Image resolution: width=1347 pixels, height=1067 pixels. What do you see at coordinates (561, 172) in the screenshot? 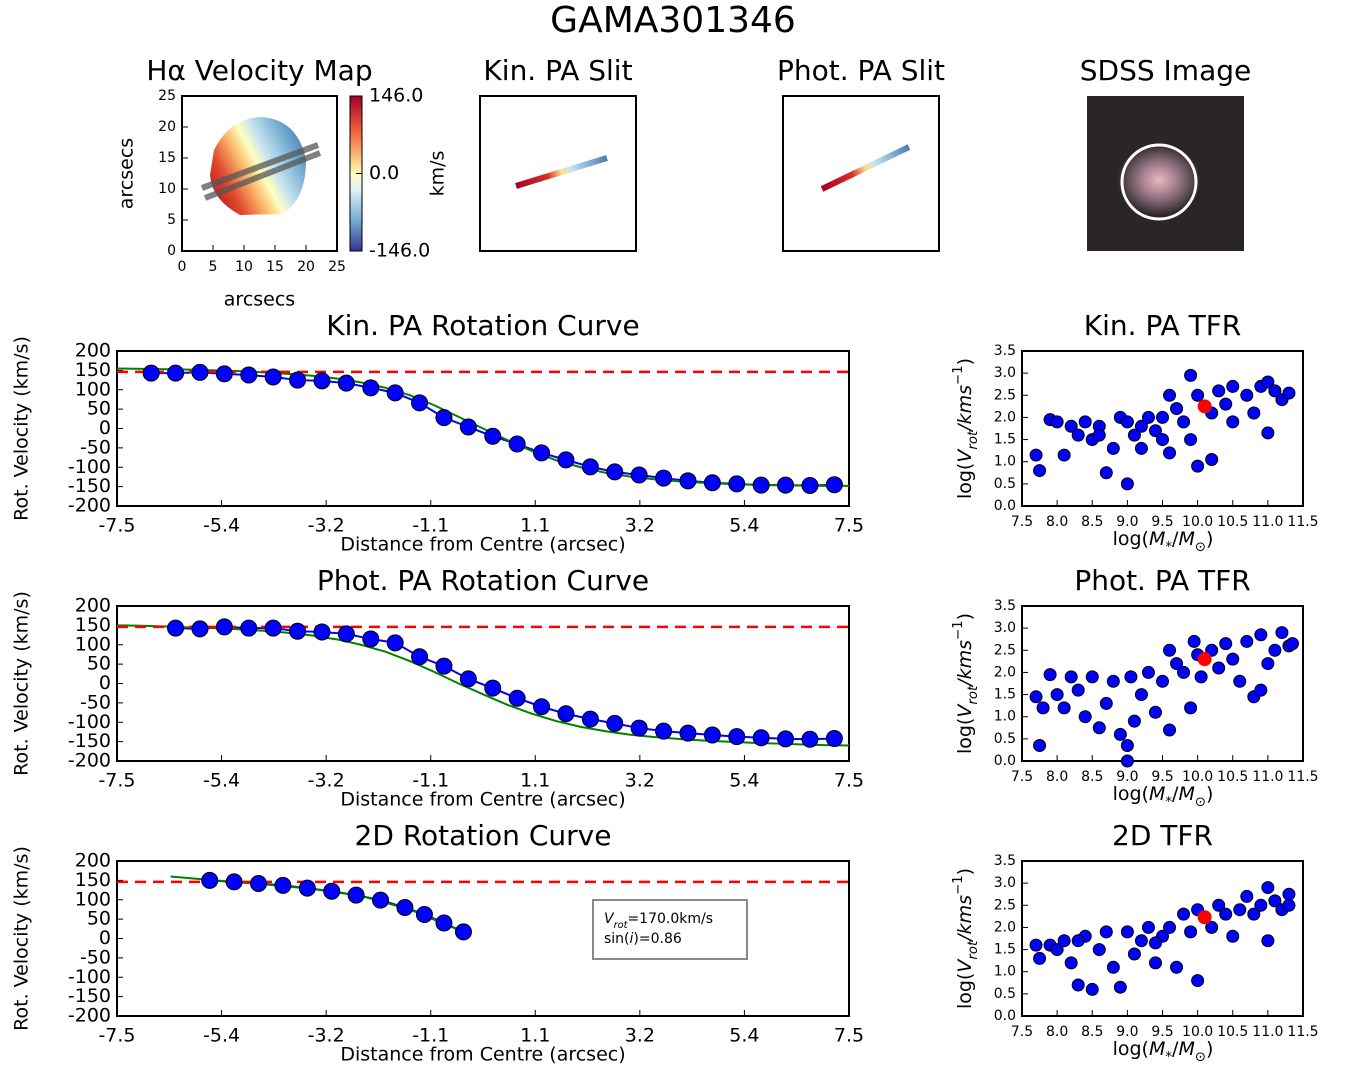
I see `kin-slit-strip` at bounding box center [561, 172].